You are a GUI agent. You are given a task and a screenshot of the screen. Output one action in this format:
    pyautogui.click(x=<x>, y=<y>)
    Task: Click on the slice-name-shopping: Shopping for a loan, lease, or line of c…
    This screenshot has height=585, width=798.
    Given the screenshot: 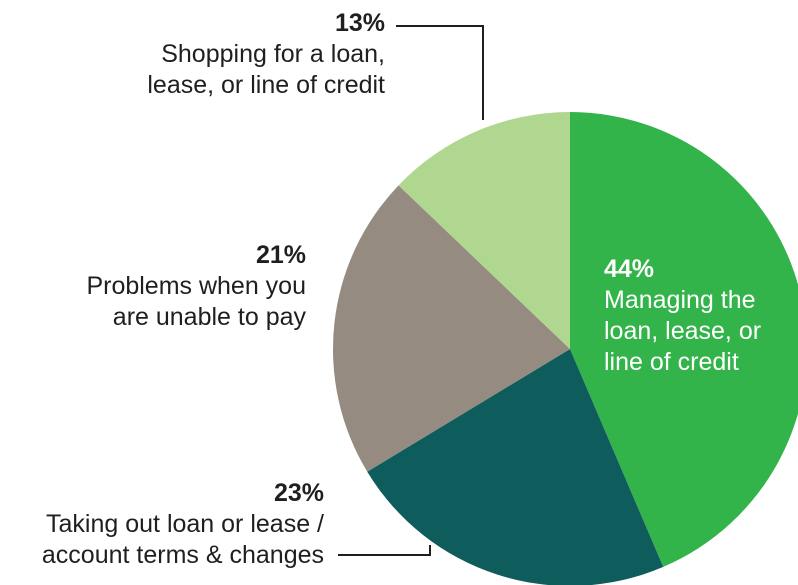 What is the action you would take?
    pyautogui.click(x=266, y=69)
    